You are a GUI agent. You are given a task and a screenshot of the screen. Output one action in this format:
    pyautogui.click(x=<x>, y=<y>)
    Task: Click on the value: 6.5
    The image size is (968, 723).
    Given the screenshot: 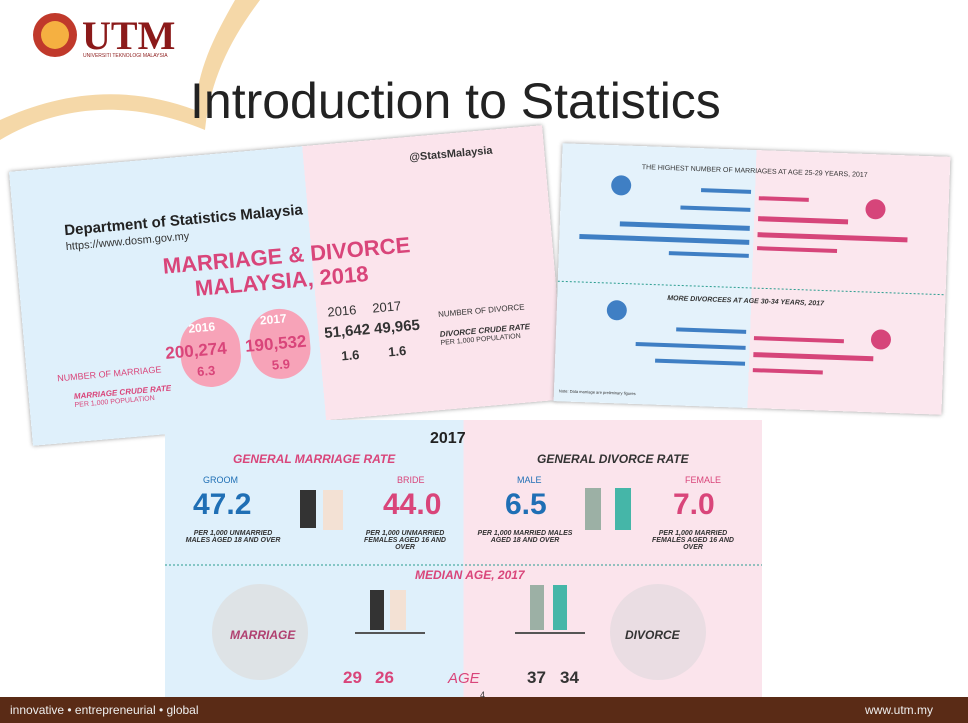 What is the action you would take?
    pyautogui.click(x=526, y=504)
    